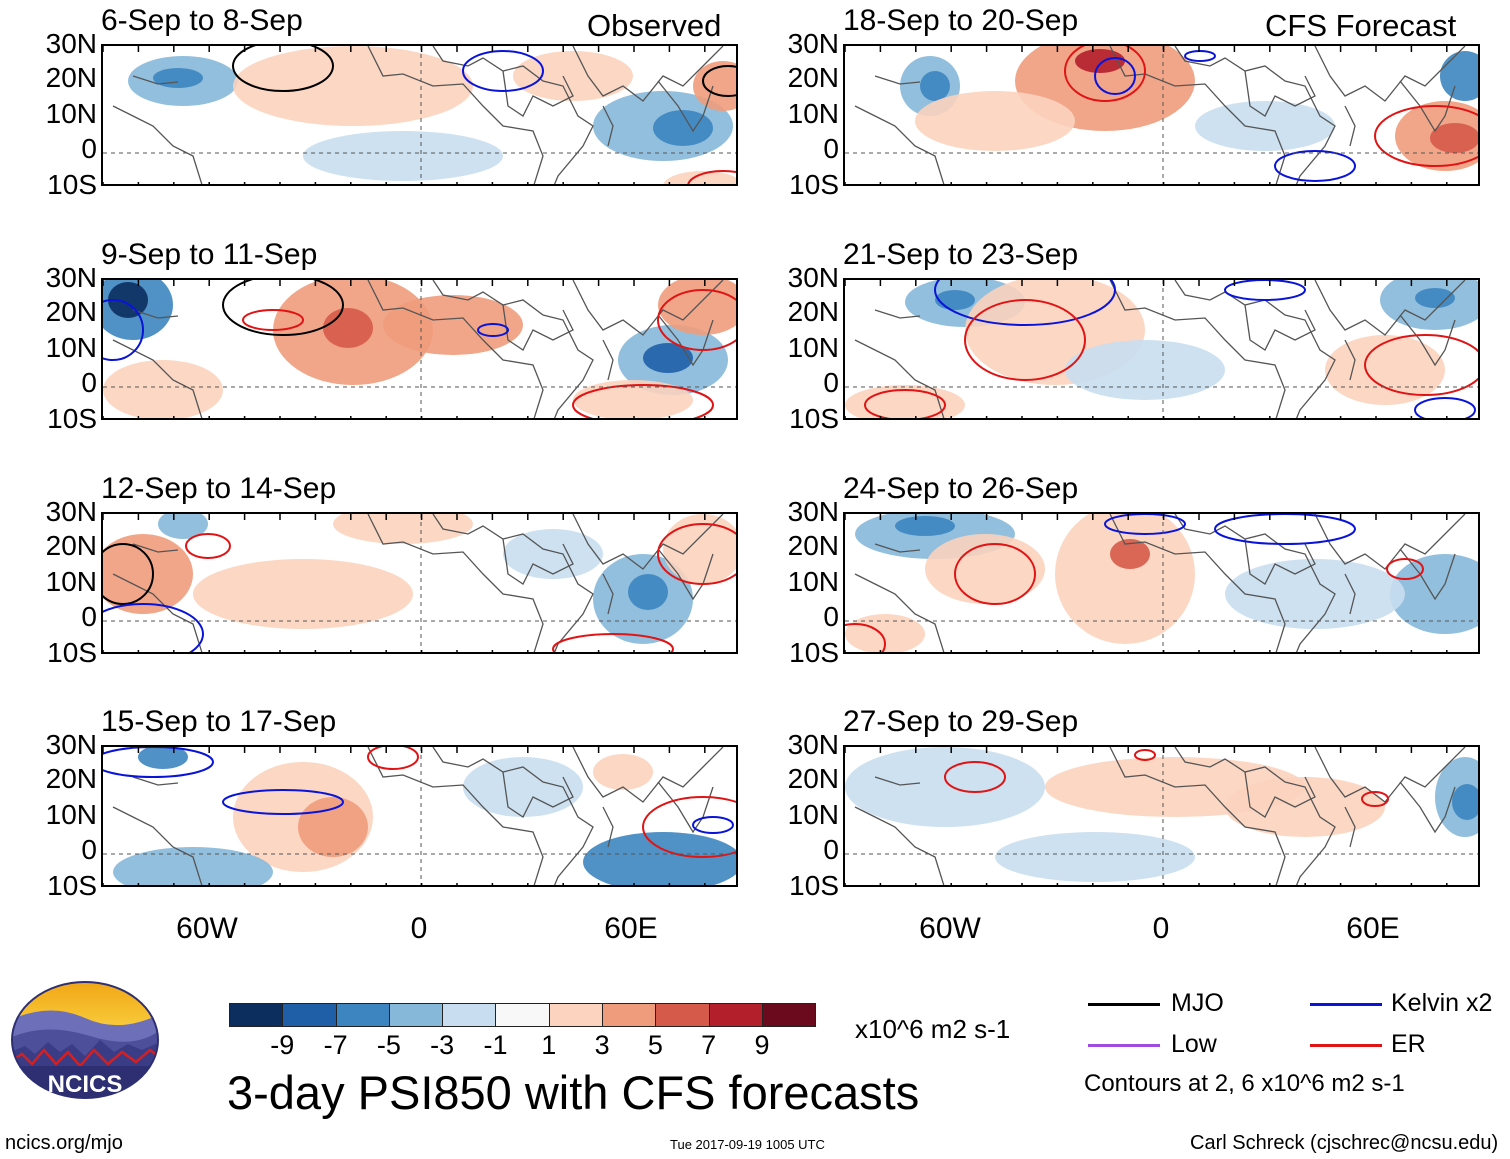 The height and width of the screenshot is (1159, 1510). What do you see at coordinates (1344, 1143) in the screenshot?
I see `footer-author: Carl Schreck (cjschrec@ncsu.edu)` at bounding box center [1344, 1143].